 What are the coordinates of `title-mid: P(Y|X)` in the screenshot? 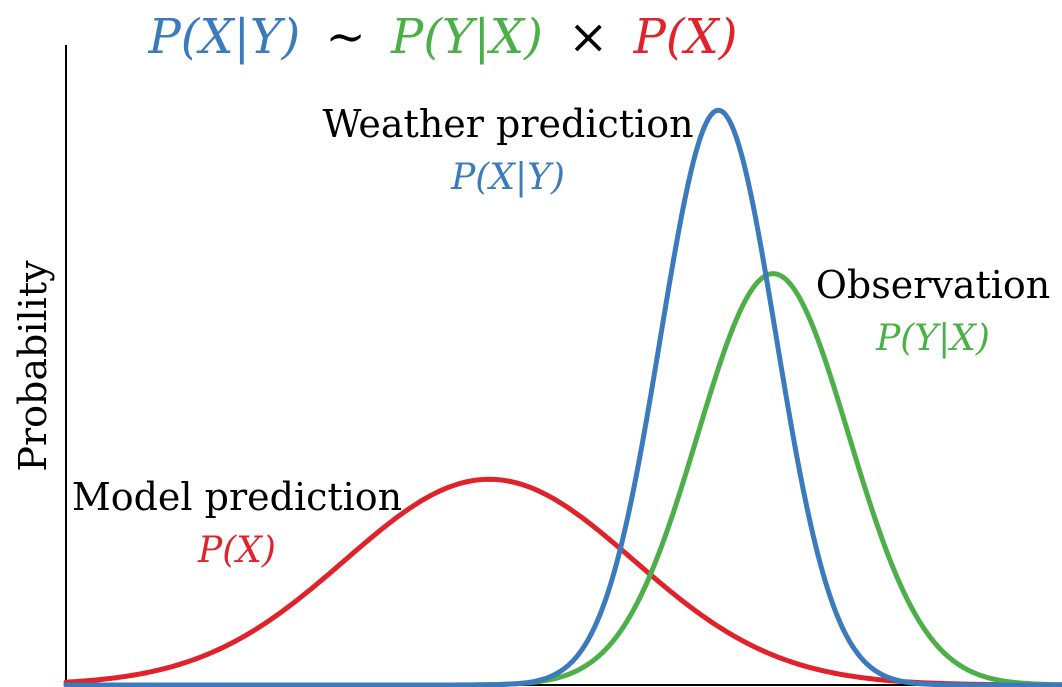 It's located at (466, 37).